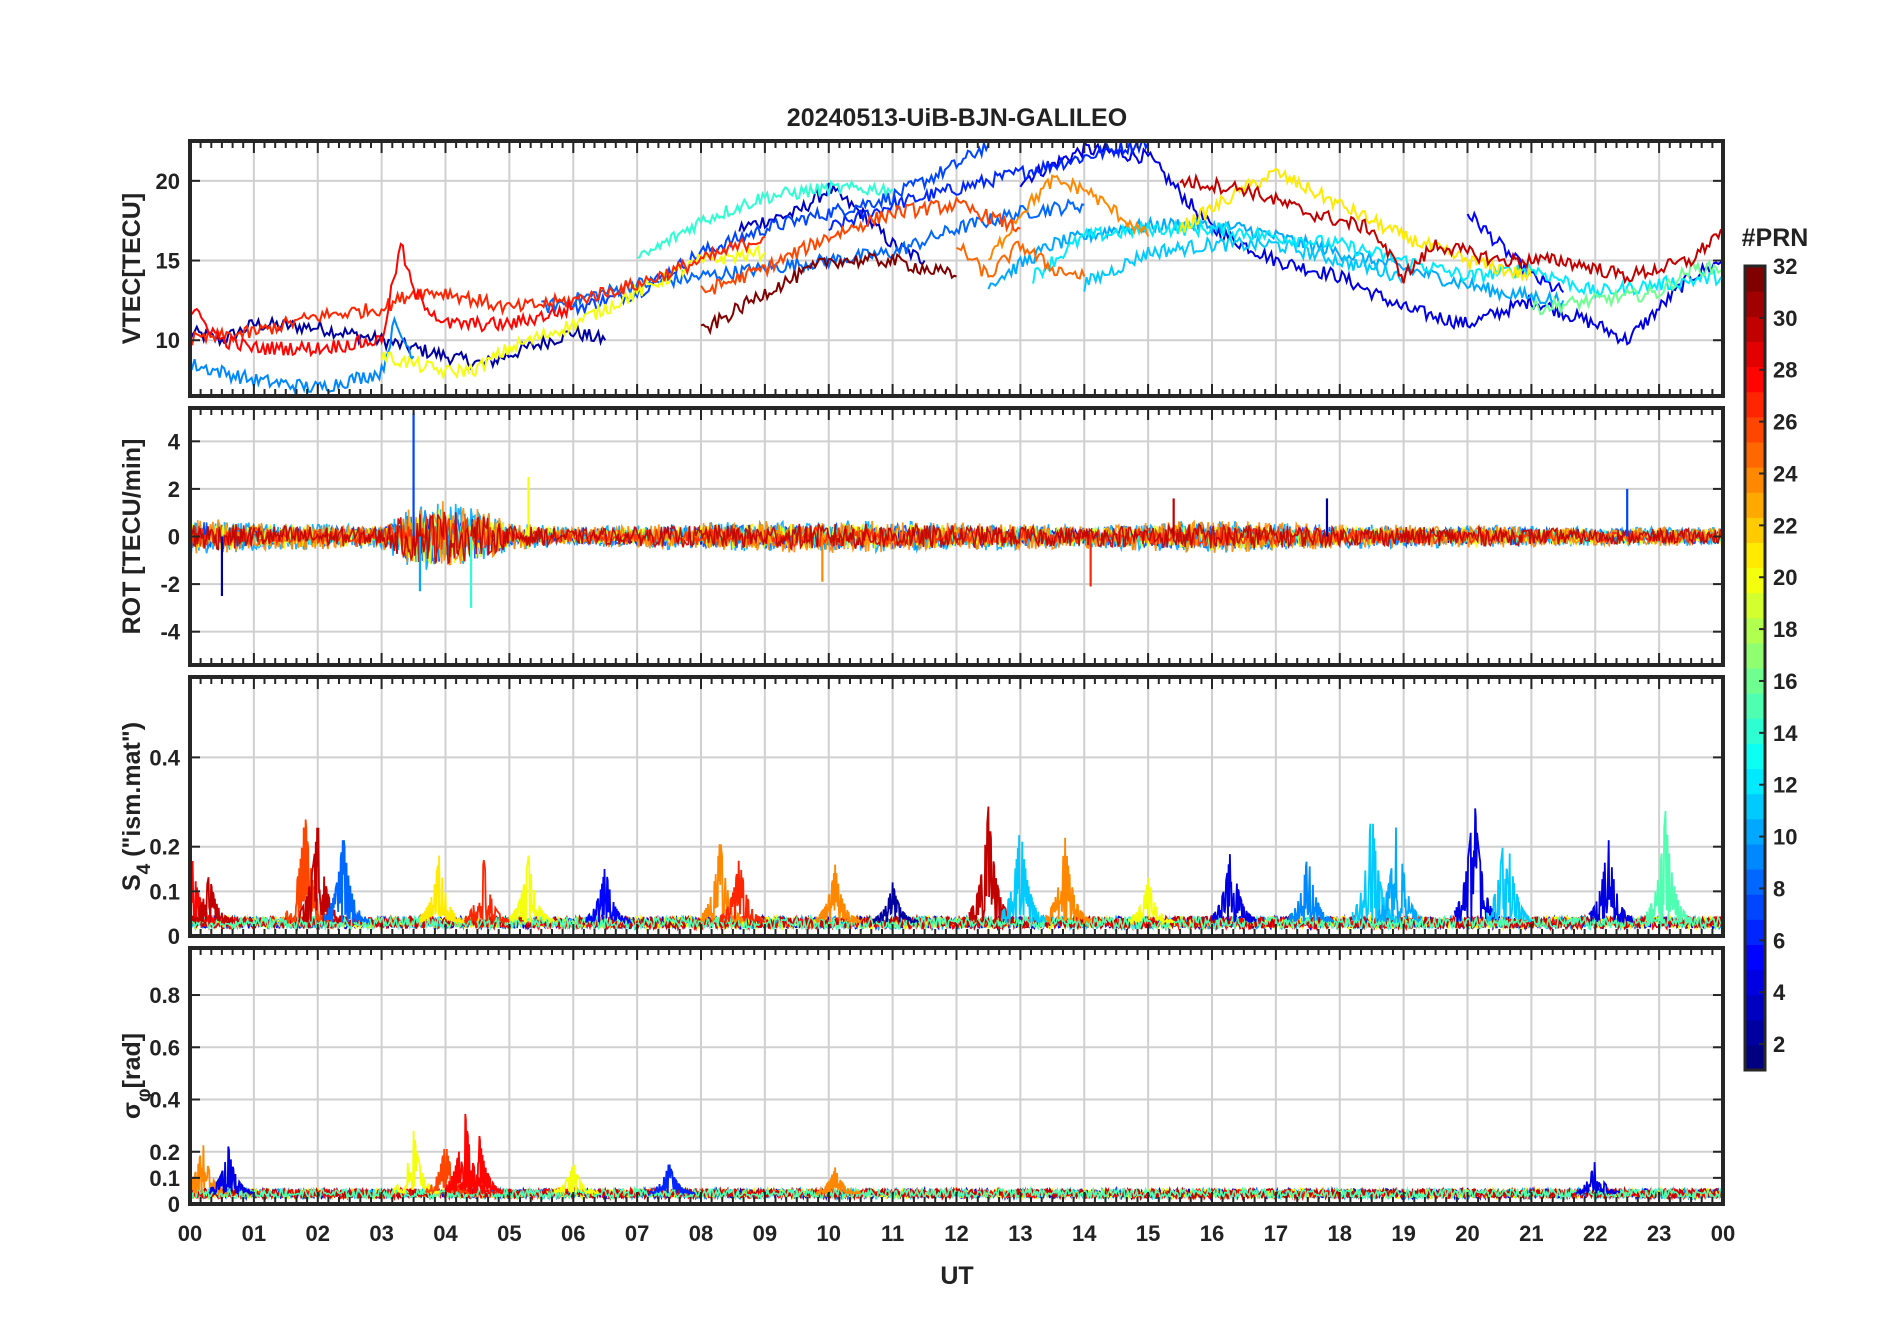 The image size is (1902, 1330). I want to click on x-tick-label: 20, so click(1467, 1233).